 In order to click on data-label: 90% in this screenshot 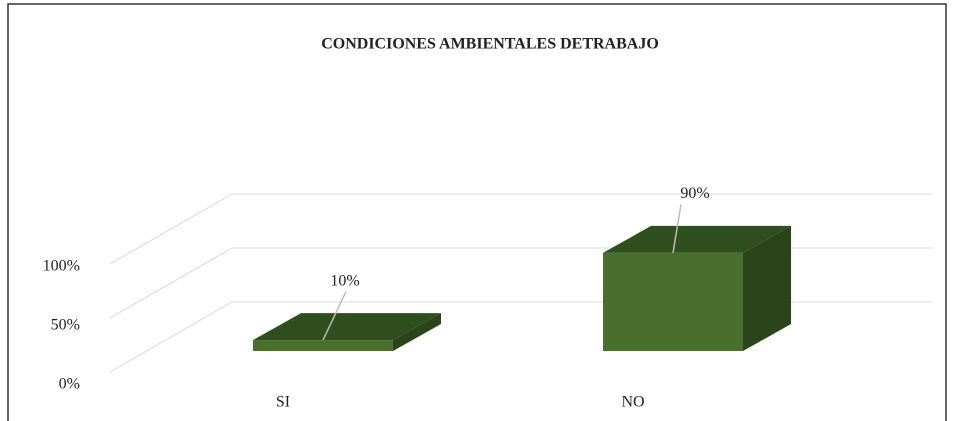, I will do `click(694, 193)`.